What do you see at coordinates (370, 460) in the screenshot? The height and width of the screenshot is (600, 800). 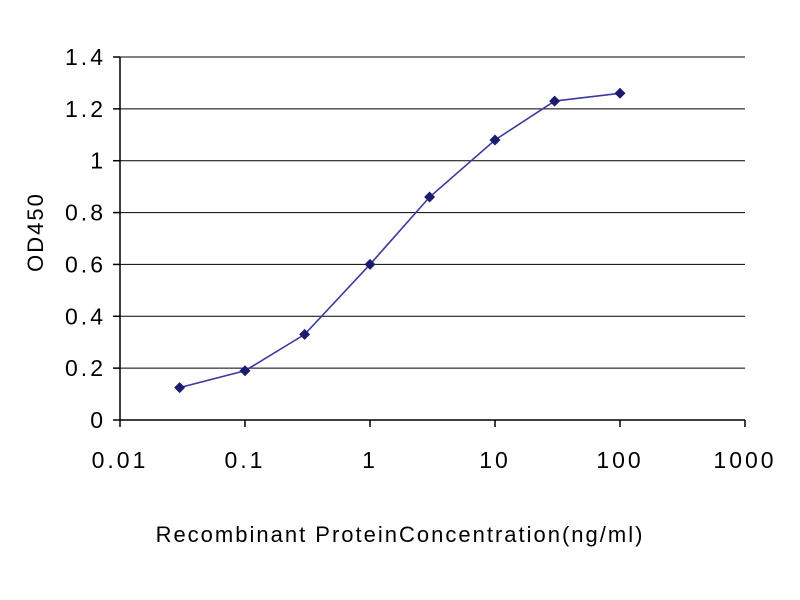 I see `x-tick-label: 1` at bounding box center [370, 460].